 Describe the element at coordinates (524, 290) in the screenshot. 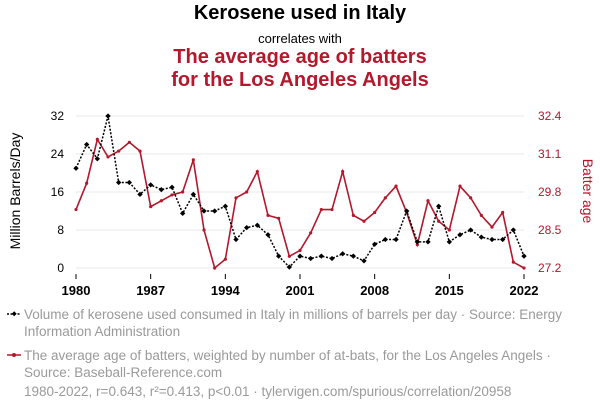

I see `x-axis-tick-label: 2022` at that location.